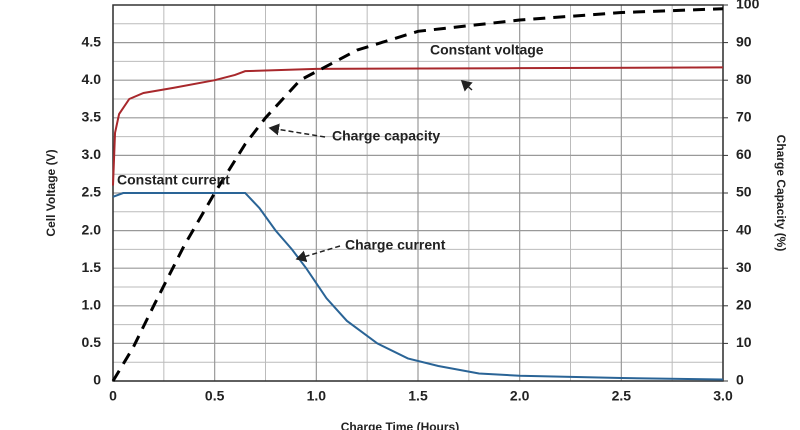 The width and height of the screenshot is (800, 430). I want to click on y2-tick-label: 40, so click(744, 229).